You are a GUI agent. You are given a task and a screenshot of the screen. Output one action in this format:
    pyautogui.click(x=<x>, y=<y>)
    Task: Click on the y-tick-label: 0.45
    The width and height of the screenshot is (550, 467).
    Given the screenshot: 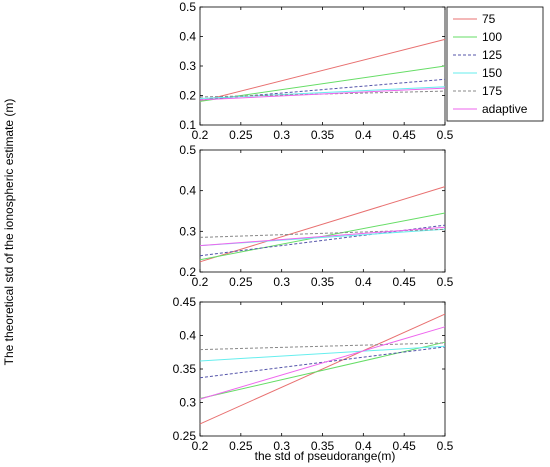 What is the action you would take?
    pyautogui.click(x=185, y=302)
    